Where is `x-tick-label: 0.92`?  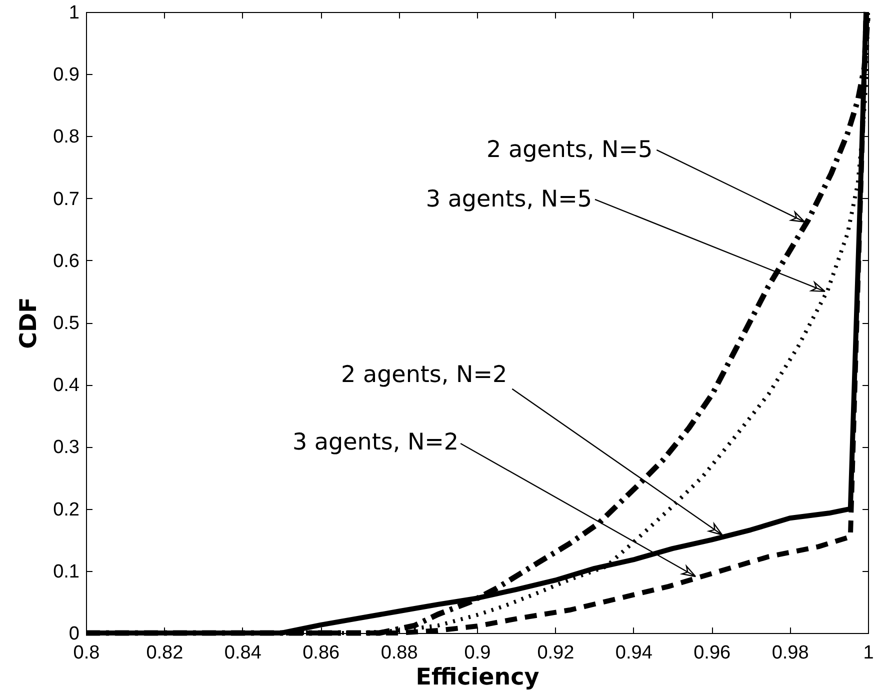
x-tick-label: 0.92 is located at coordinates (555, 653).